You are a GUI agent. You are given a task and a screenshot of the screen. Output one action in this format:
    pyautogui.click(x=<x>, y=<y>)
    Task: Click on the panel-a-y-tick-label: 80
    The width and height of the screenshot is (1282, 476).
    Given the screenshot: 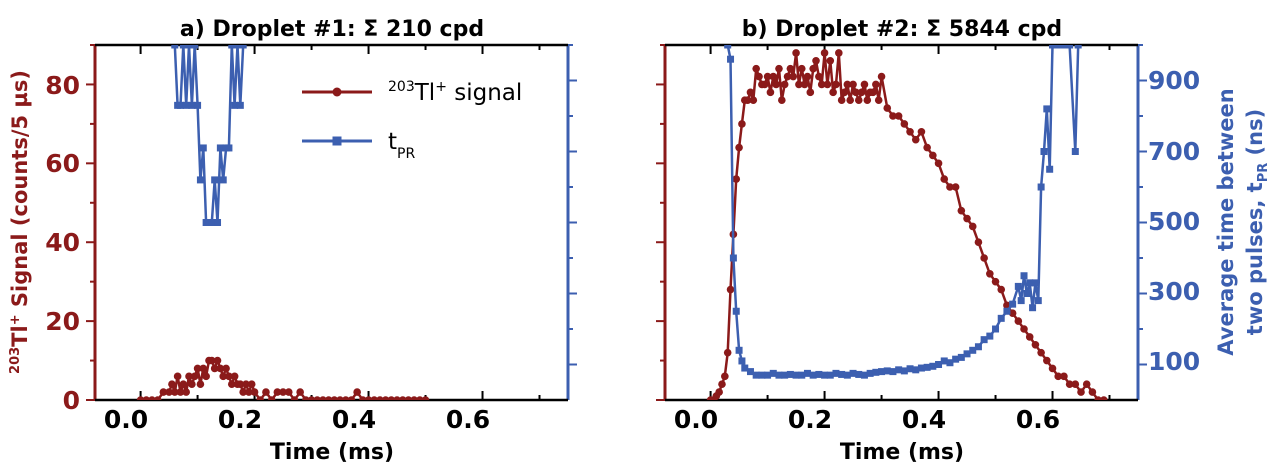 What is the action you would take?
    pyautogui.click(x=62, y=85)
    